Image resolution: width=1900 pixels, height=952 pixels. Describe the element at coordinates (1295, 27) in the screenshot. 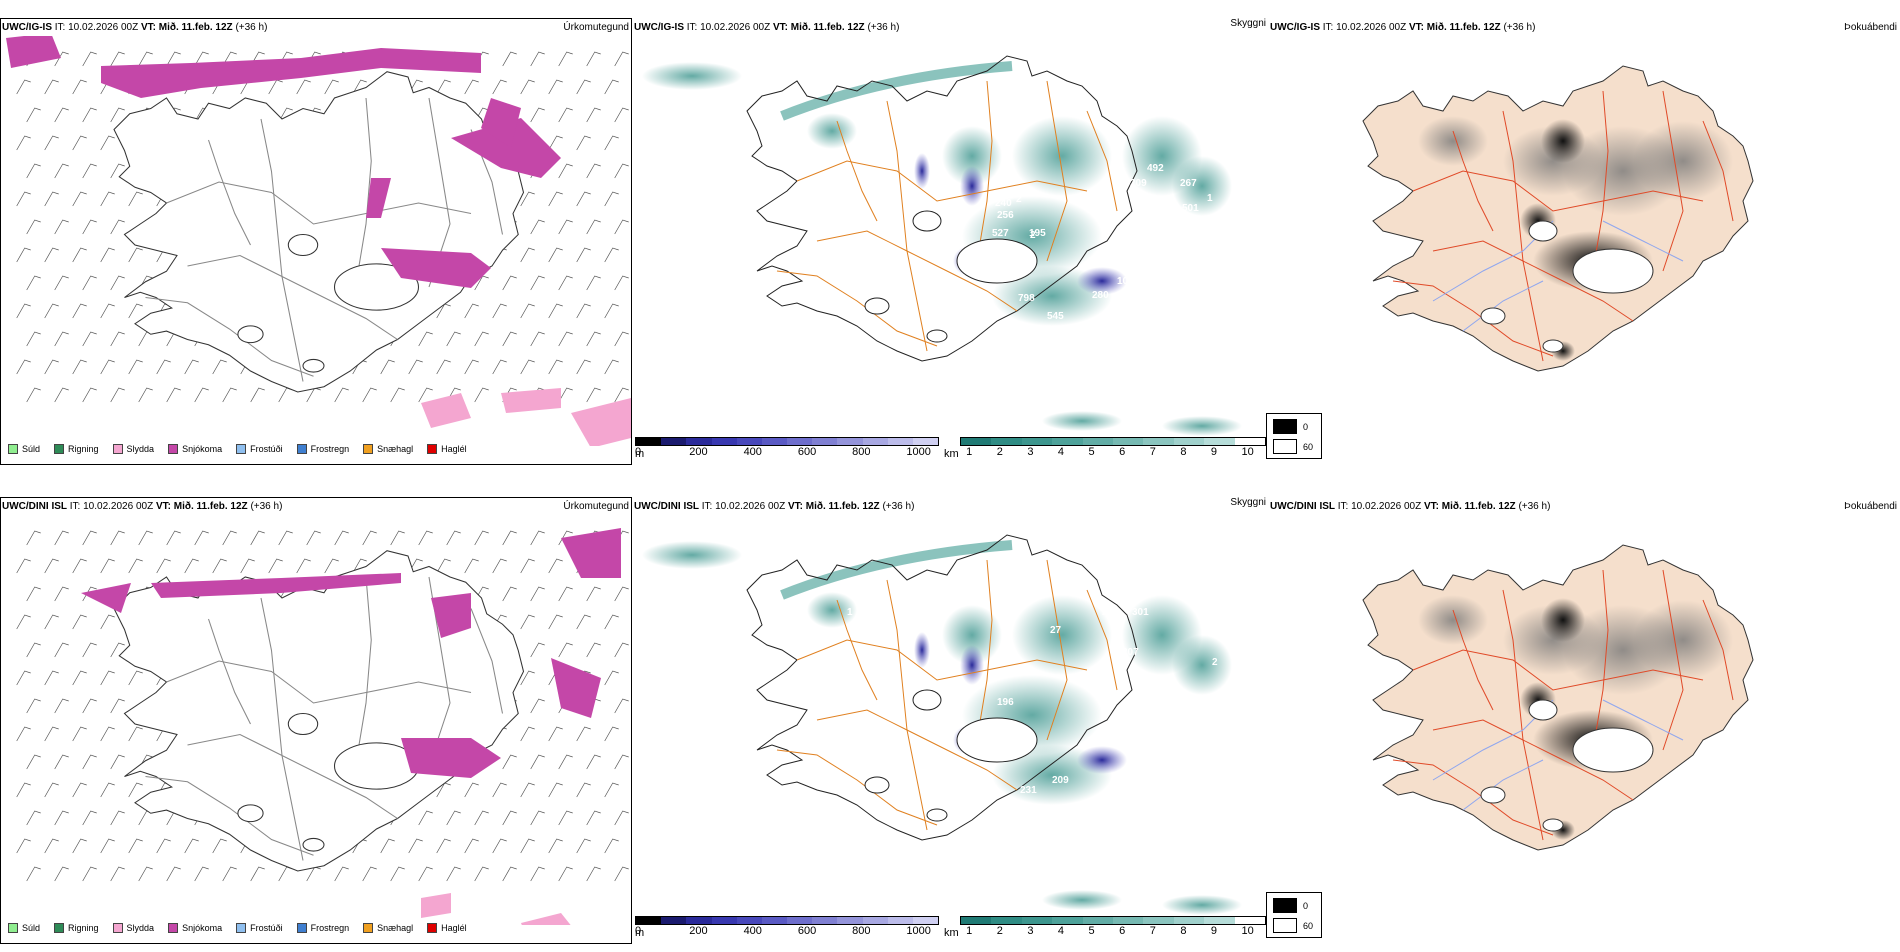

I see `model-name: UWC/IG-IS` at that location.